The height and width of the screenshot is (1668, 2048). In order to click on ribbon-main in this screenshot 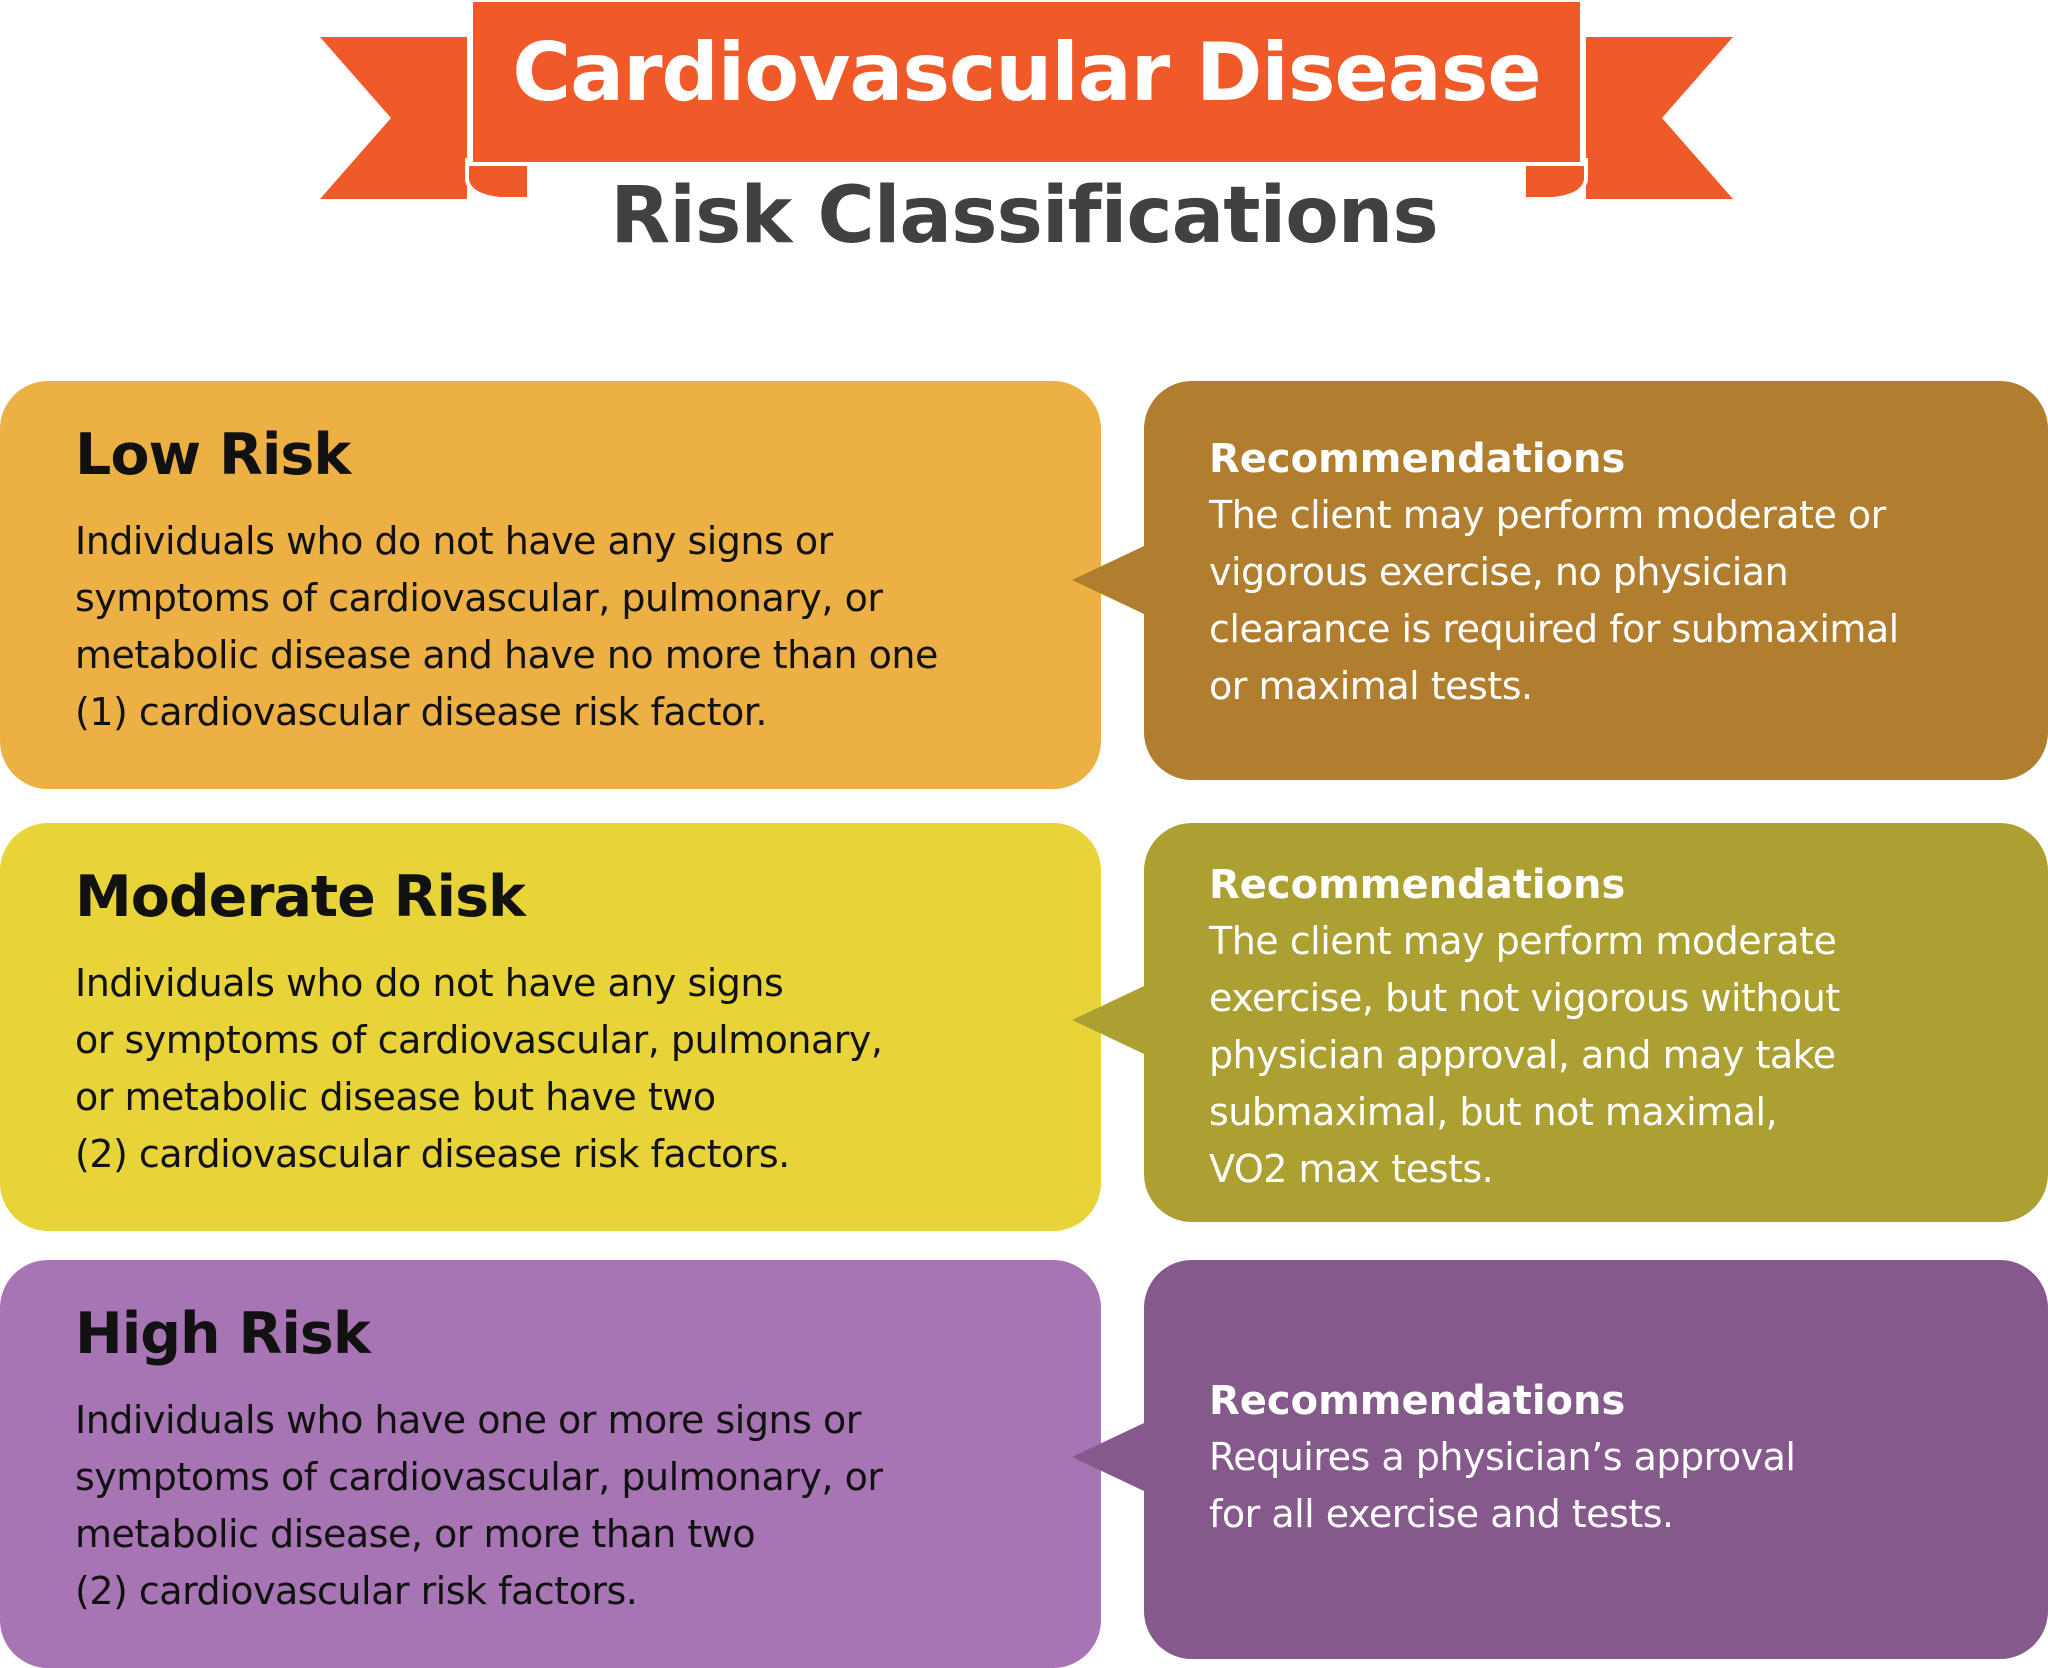, I will do `click(1026, 83)`.